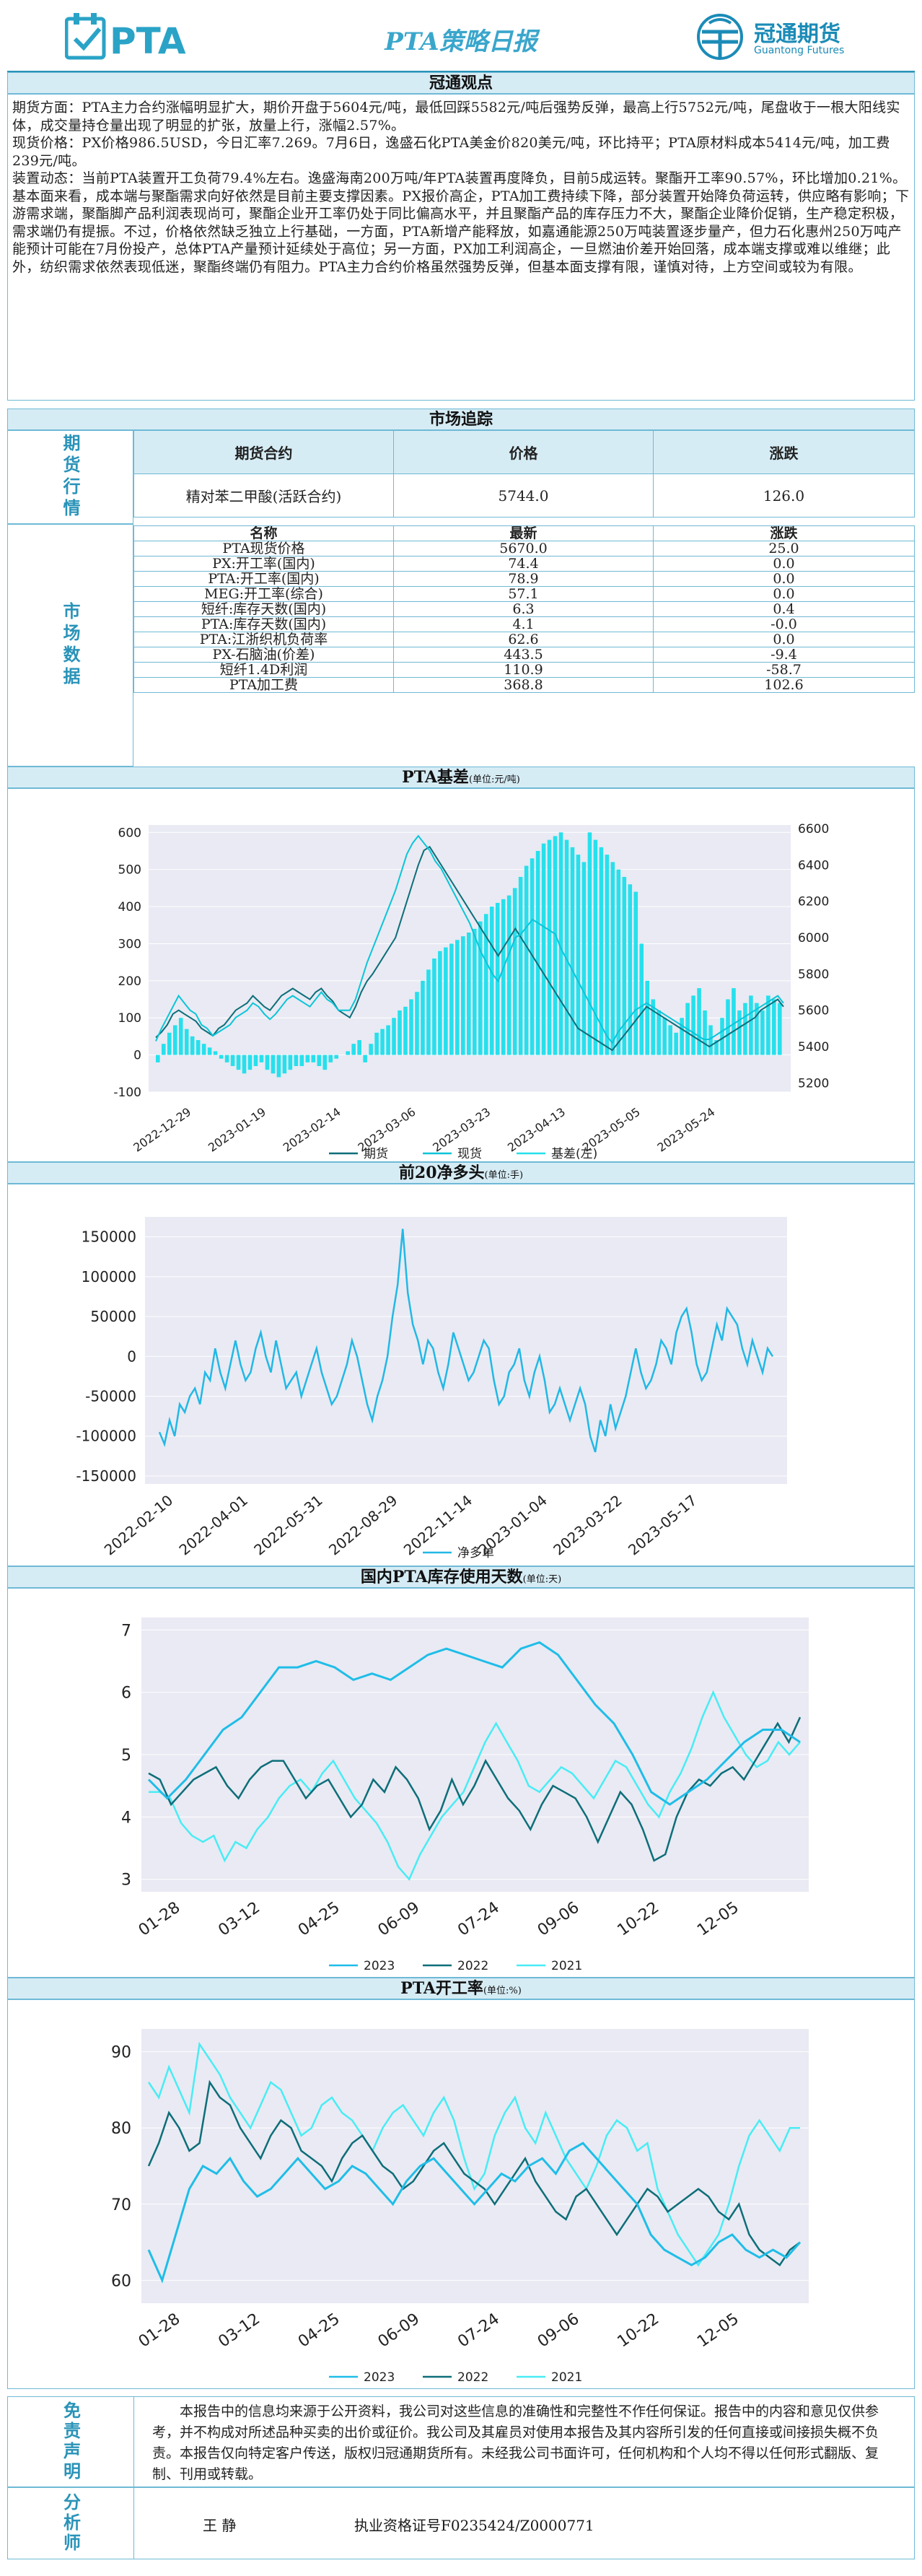 The height and width of the screenshot is (2576, 922). I want to click on y-tick-label: -50000, so click(110, 1396).